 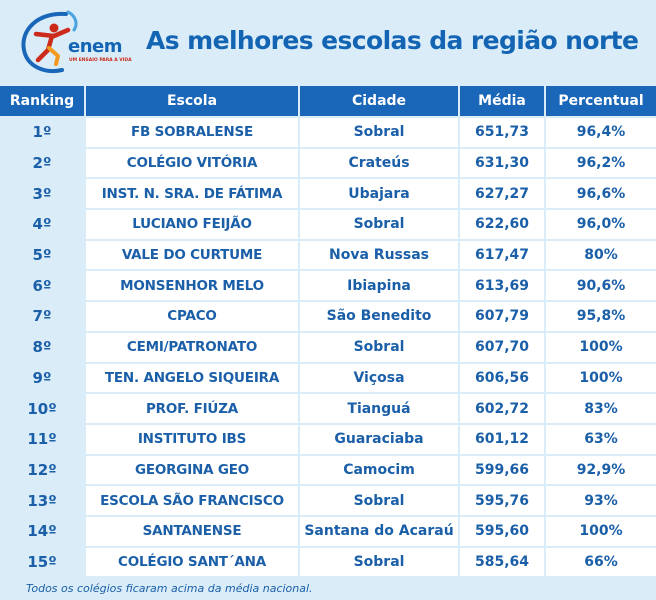 I want to click on city-cell: Ibiapina, so click(x=380, y=285).